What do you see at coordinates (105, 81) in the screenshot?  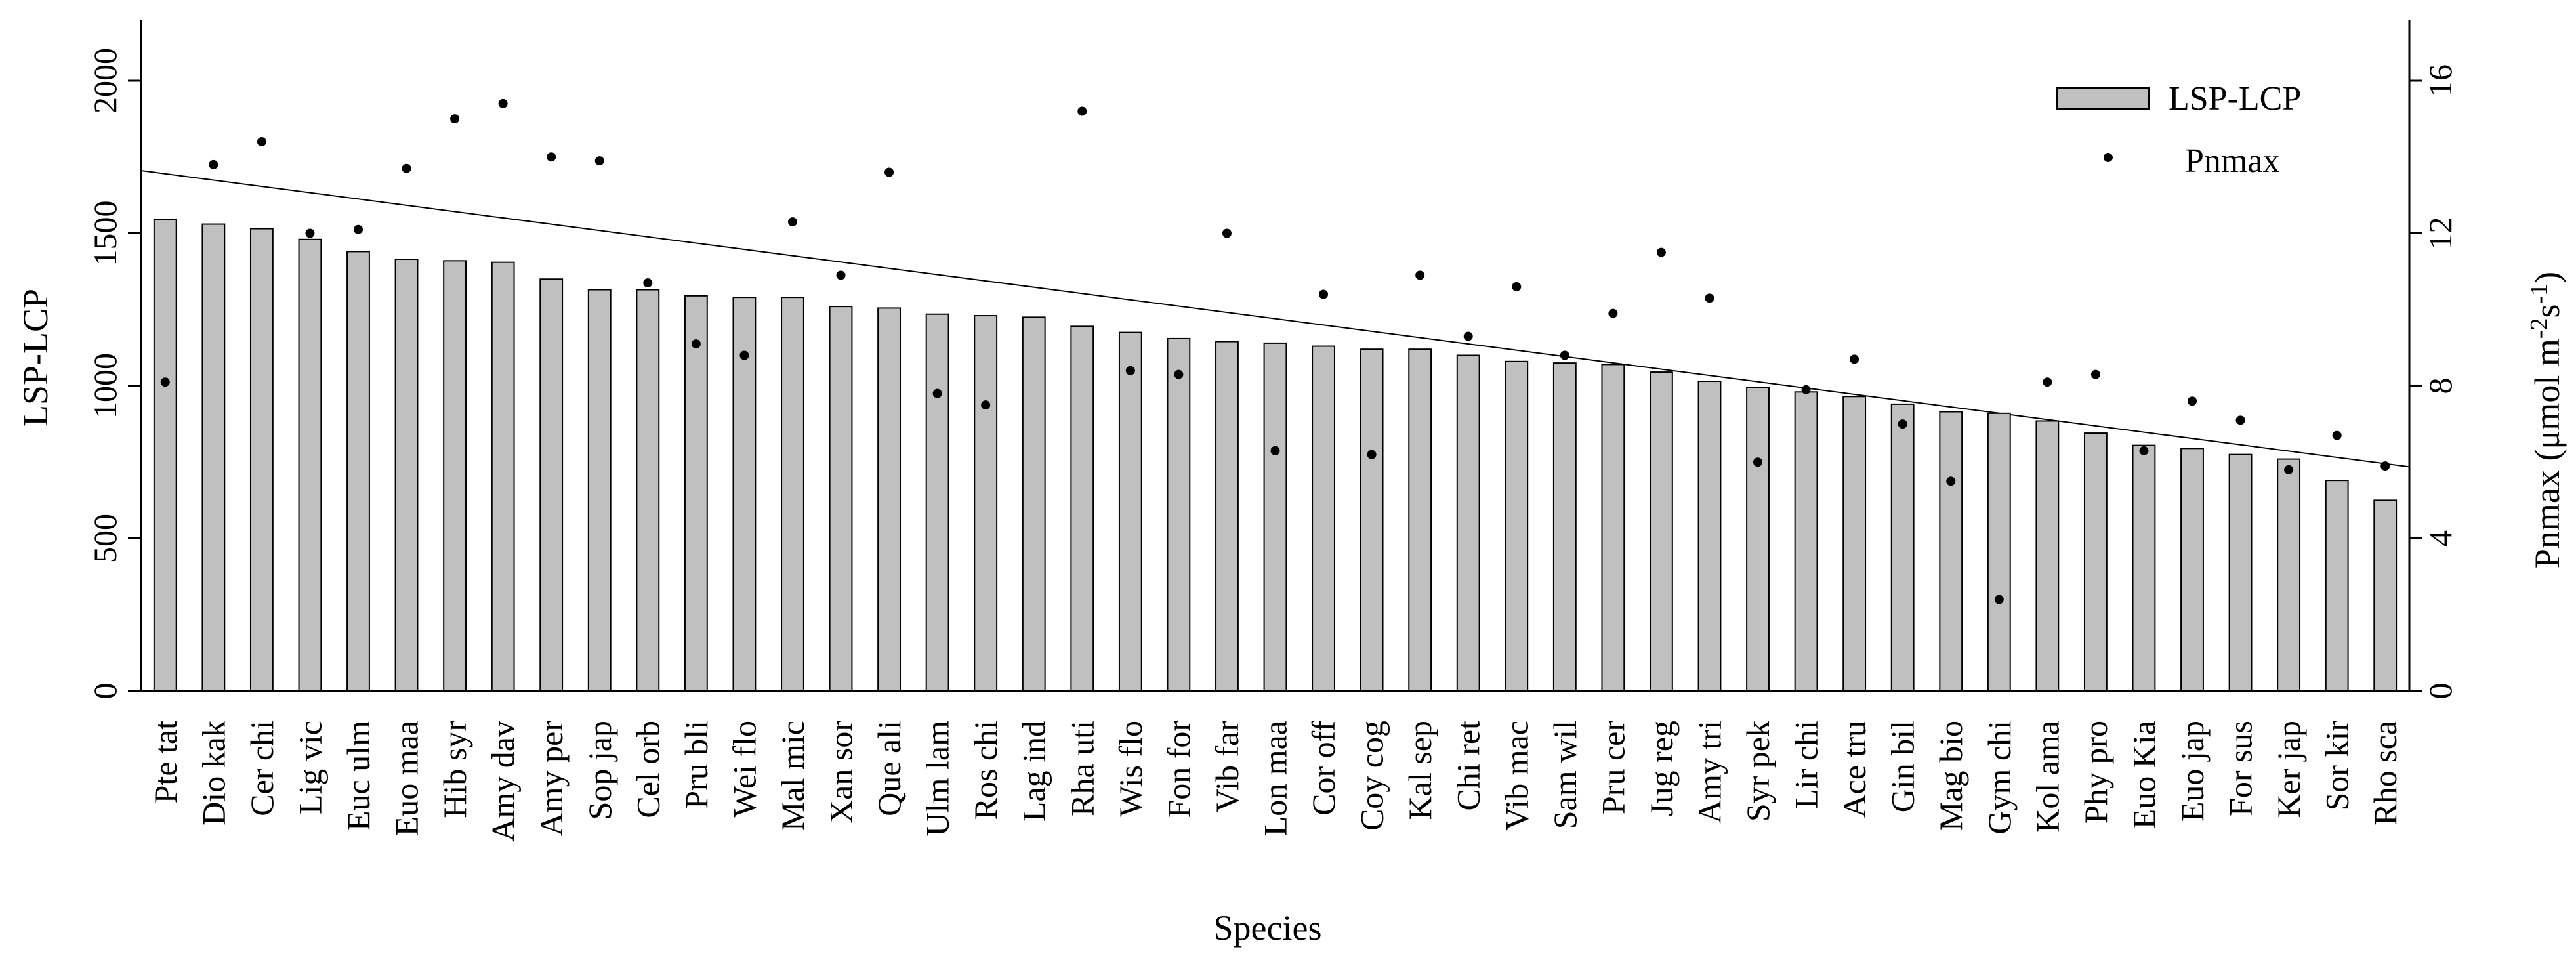 I see `left-tick-label: 2000` at bounding box center [105, 81].